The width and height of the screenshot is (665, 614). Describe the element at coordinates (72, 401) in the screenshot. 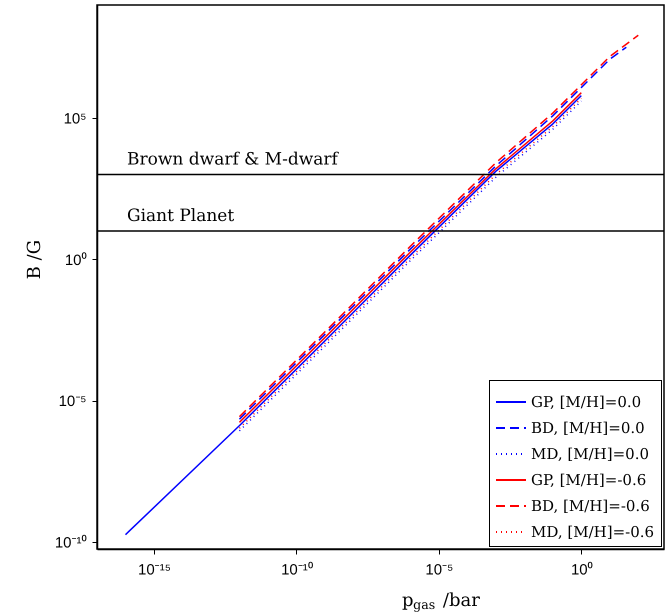

I see `y-tick-label: 10⁻⁵` at that location.